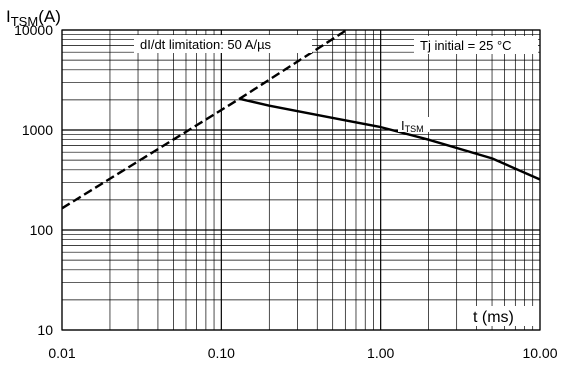 The width and height of the screenshot is (577, 367). What do you see at coordinates (539, 353) in the screenshot?
I see `x-tick-label: 10.00` at bounding box center [539, 353].